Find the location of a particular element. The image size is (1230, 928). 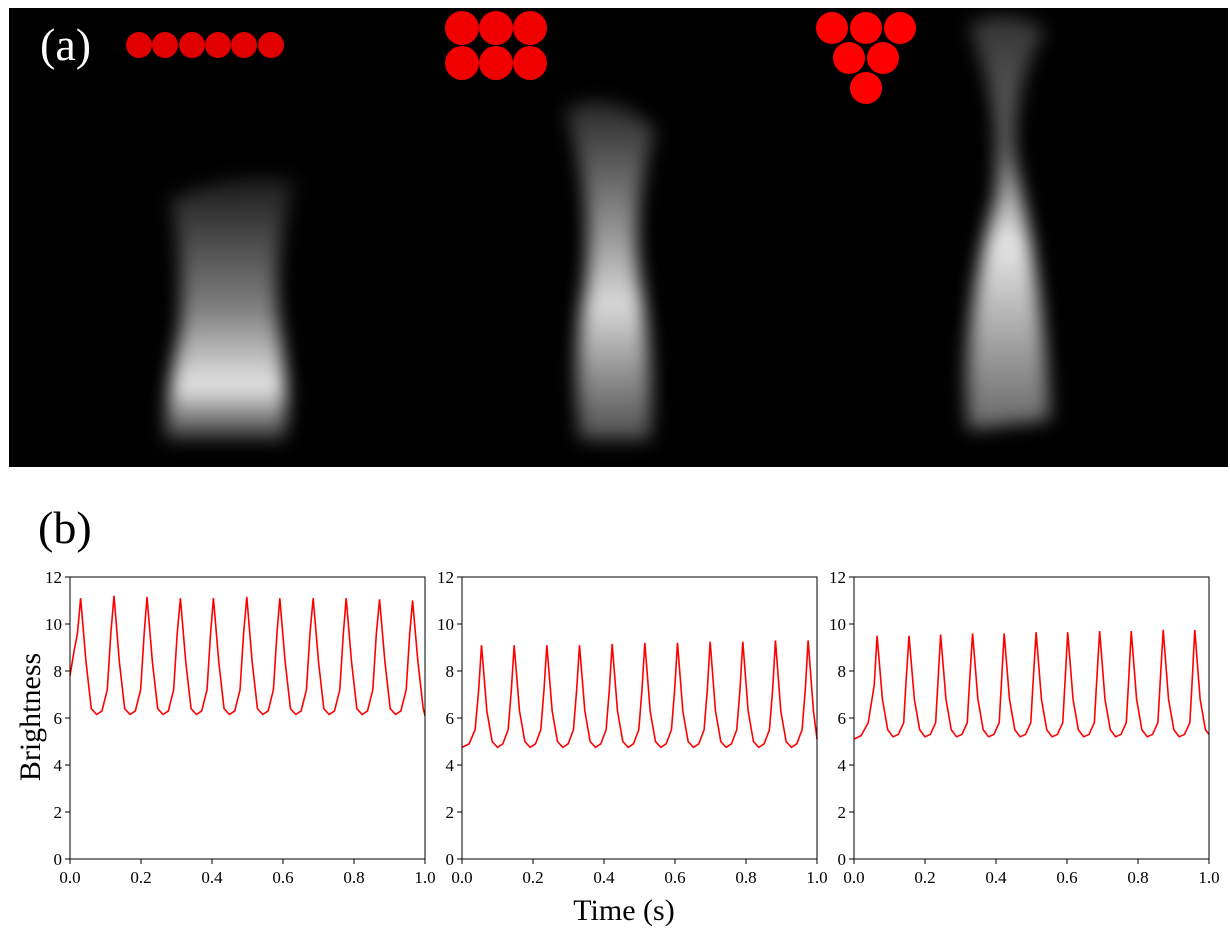

burner-row-layout is located at coordinates (205, 45).